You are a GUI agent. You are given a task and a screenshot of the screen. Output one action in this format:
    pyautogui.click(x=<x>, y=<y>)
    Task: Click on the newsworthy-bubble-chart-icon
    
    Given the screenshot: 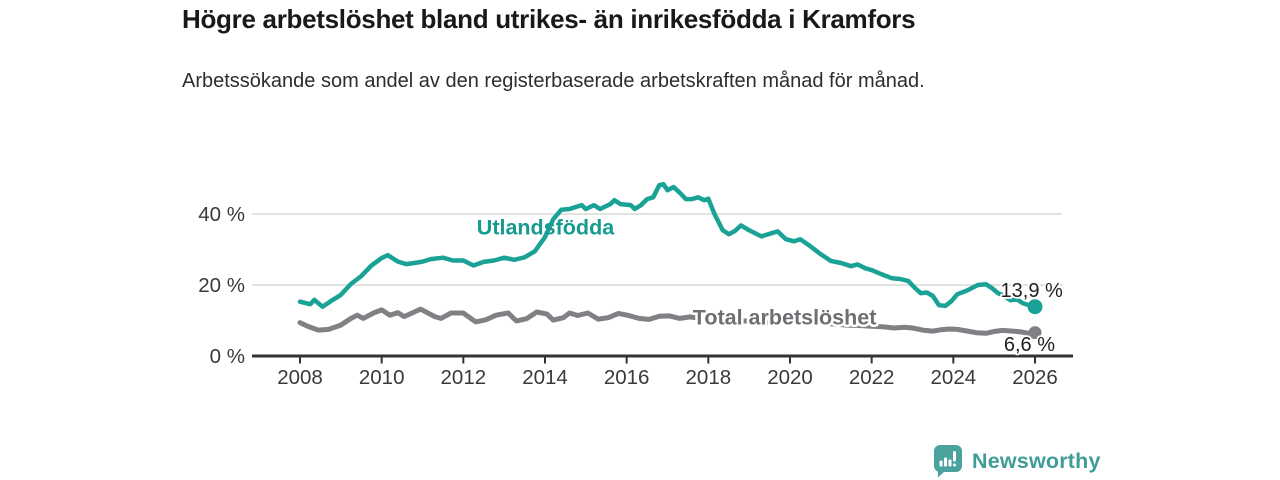 What is the action you would take?
    pyautogui.click(x=948, y=461)
    